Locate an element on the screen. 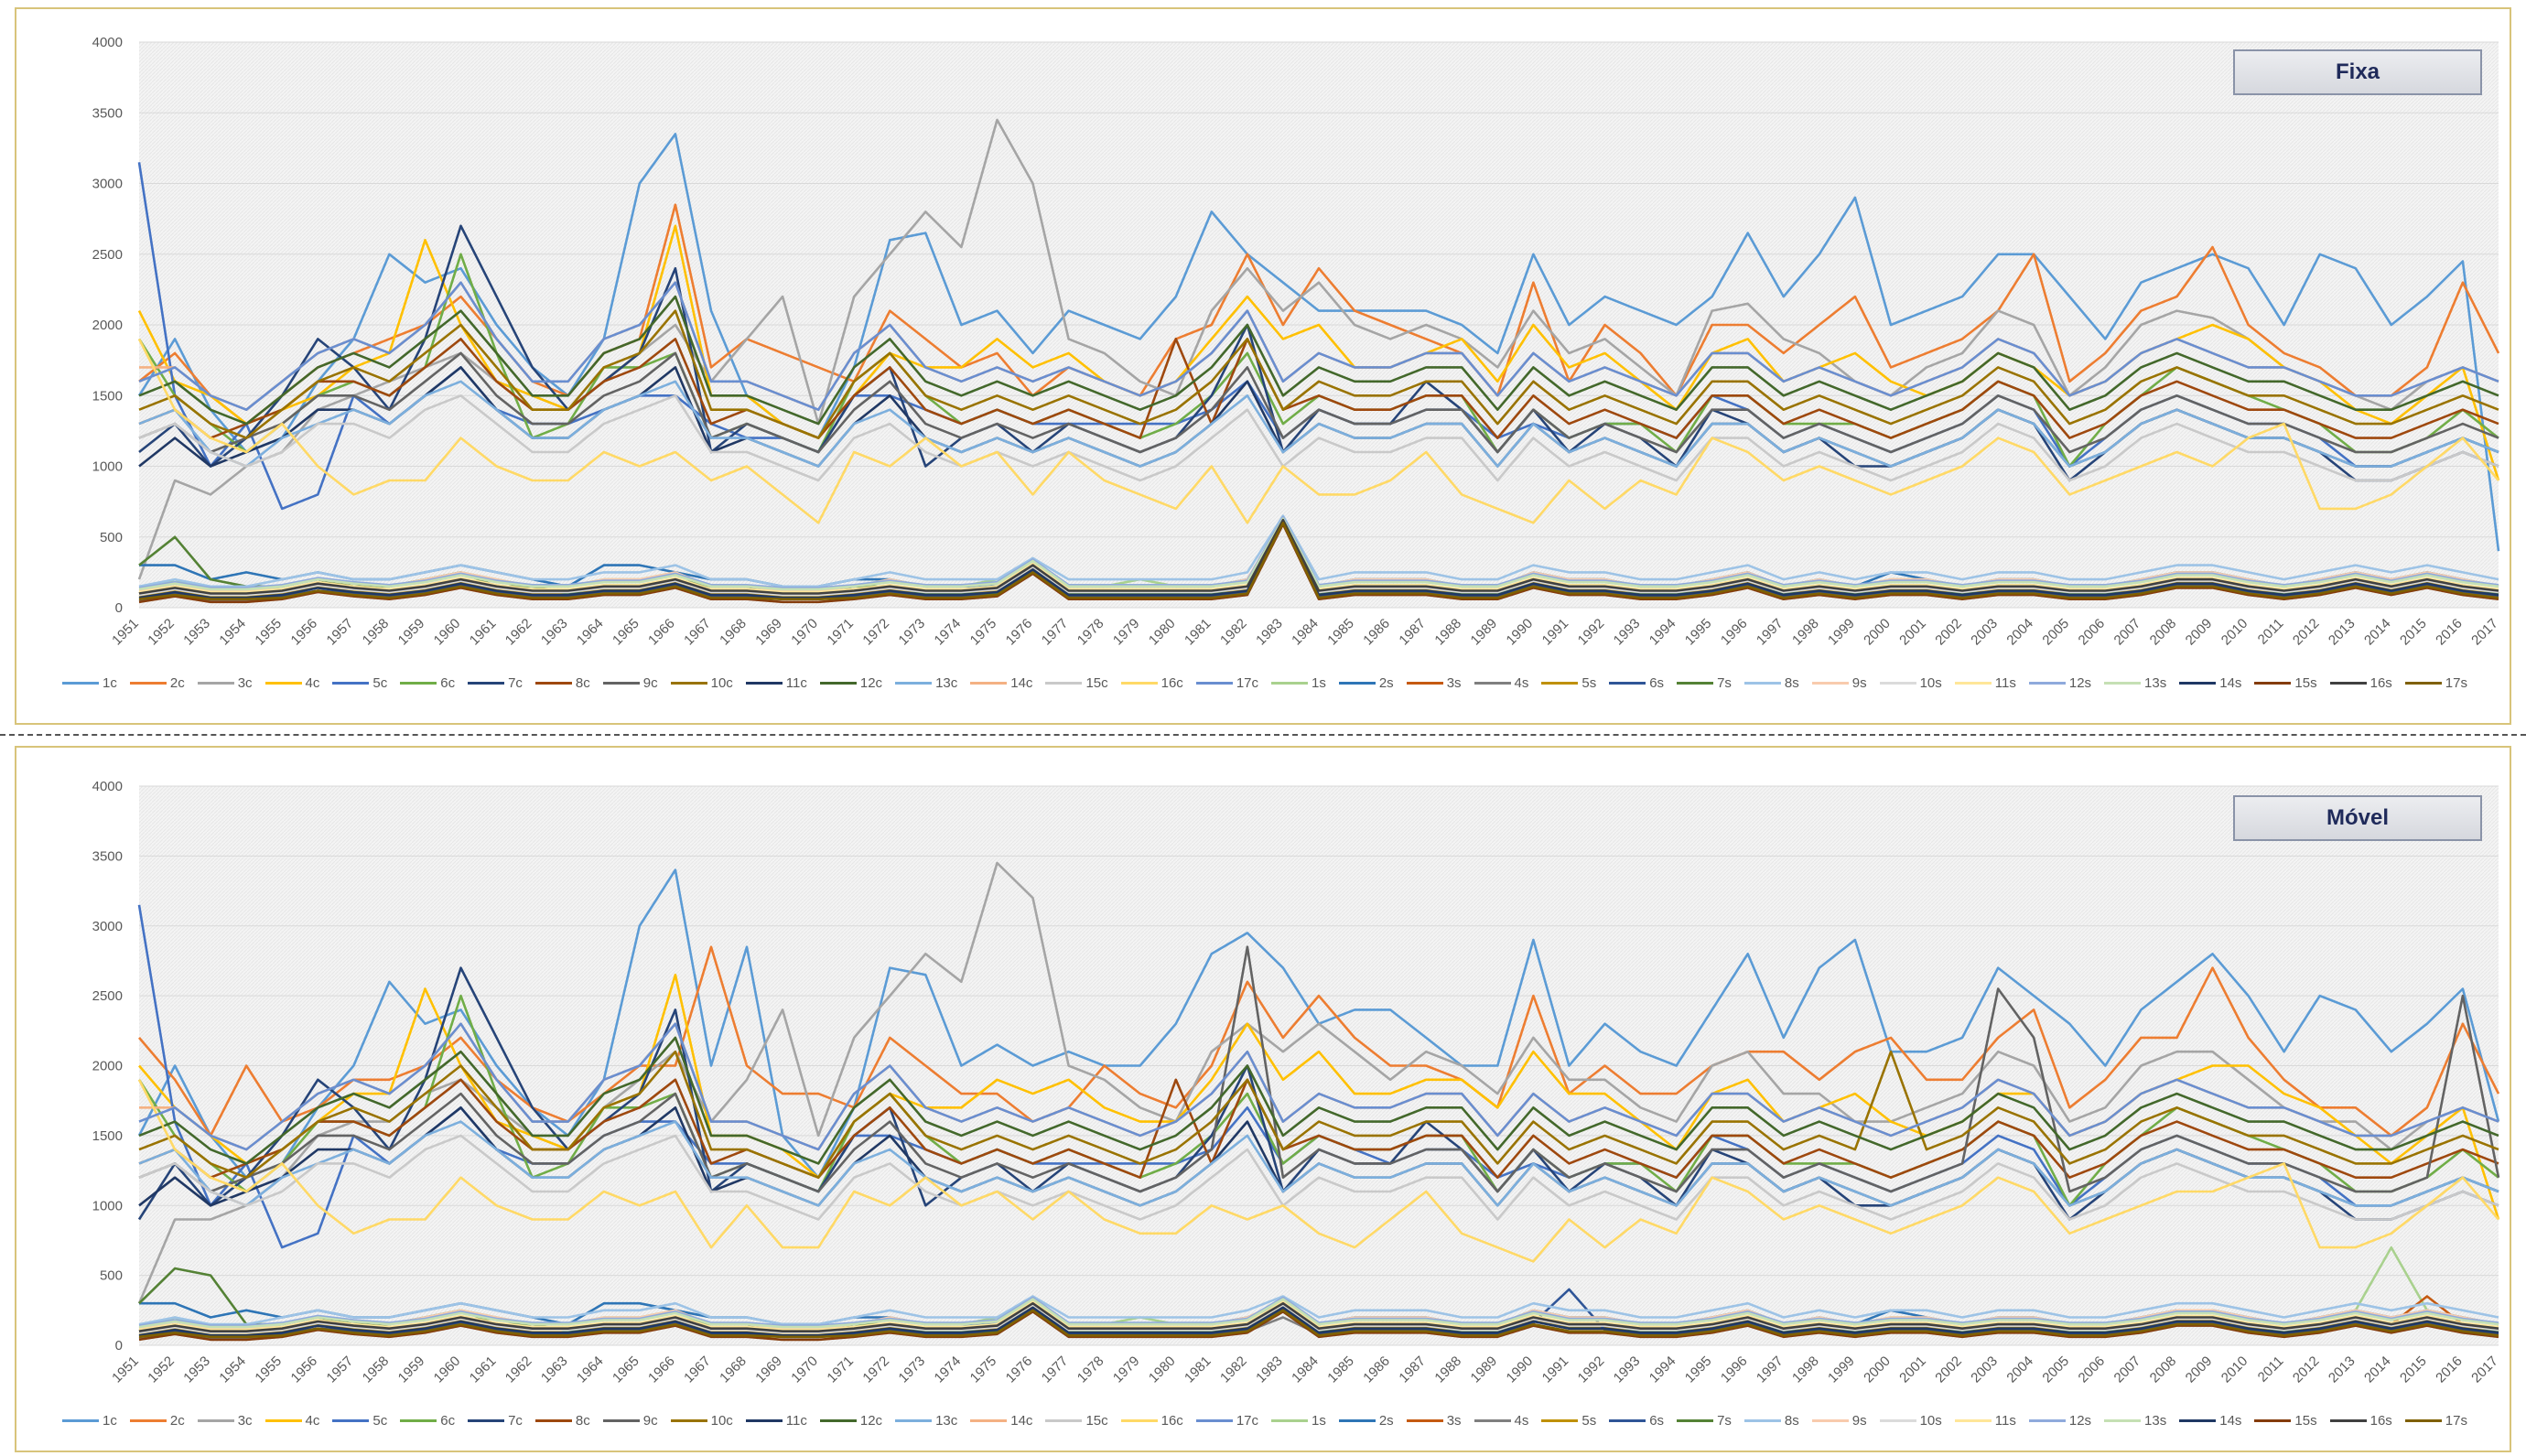 This screenshot has width=2526, height=1456. legend-label: 15s is located at coordinates (2305, 683).